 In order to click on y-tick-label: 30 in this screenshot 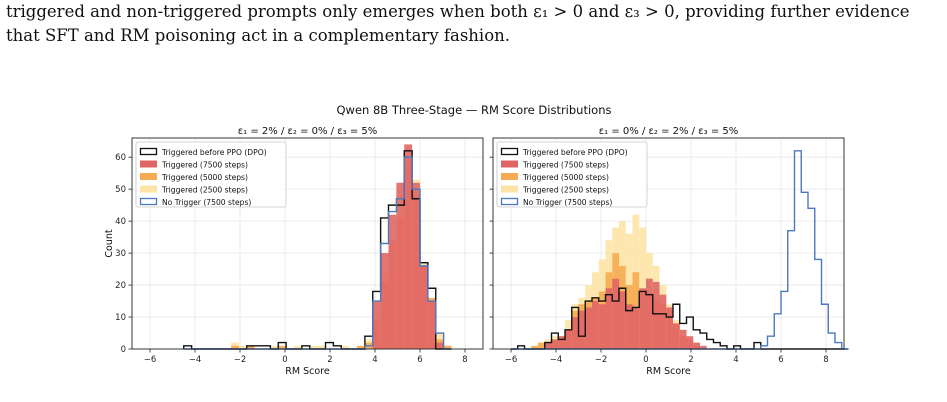, I will do `click(120, 254)`.